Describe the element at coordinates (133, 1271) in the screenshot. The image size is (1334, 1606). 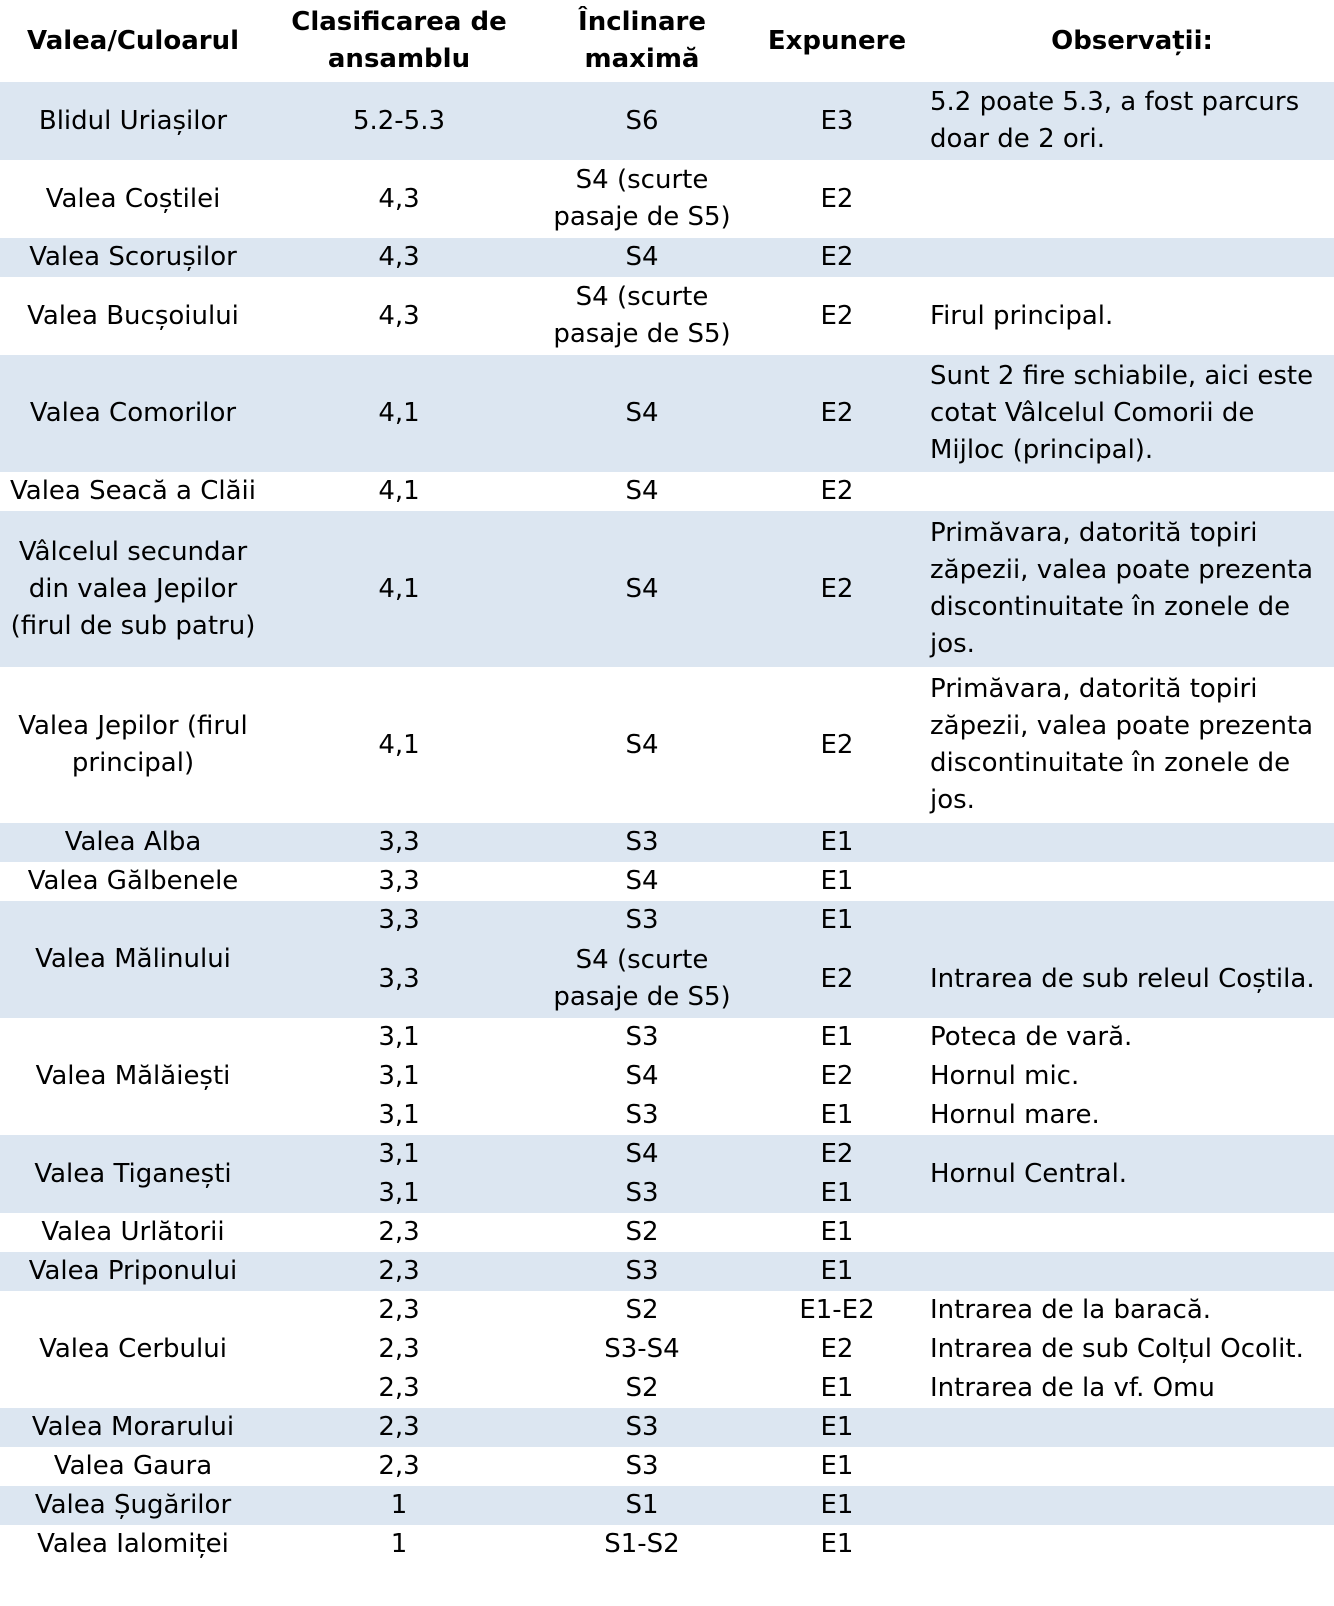
I see `valley-name: Valea Priponului` at that location.